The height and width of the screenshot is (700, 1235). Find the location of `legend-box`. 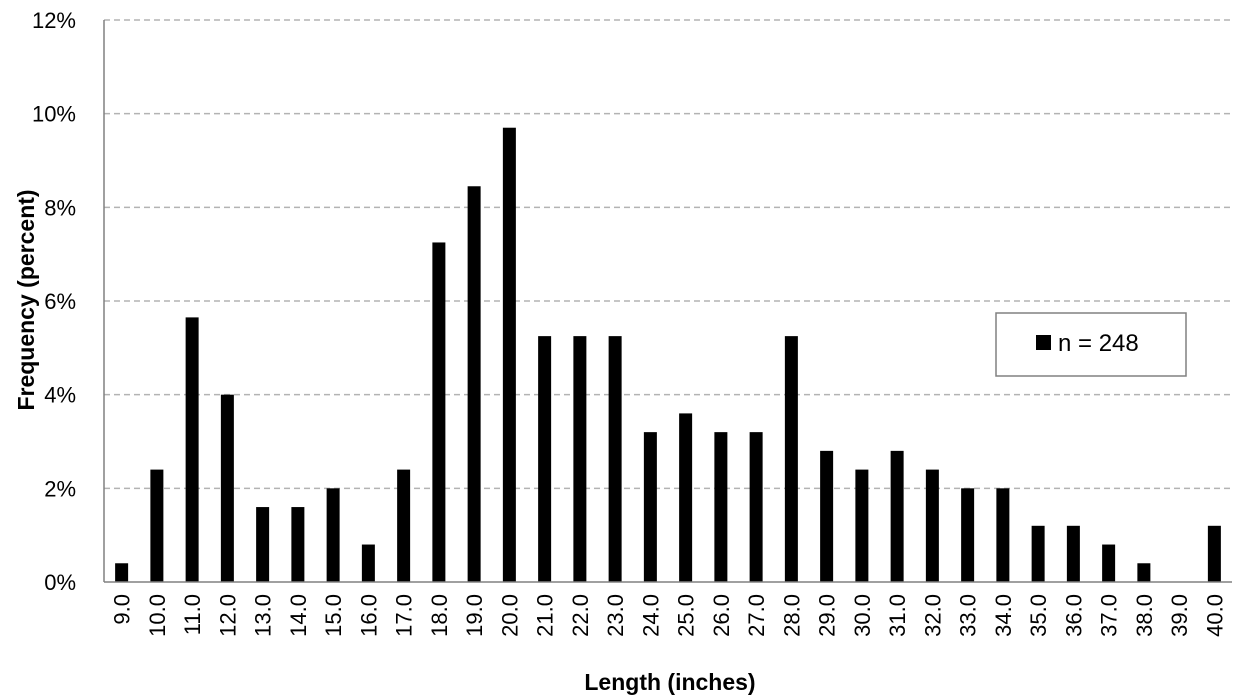

legend-box is located at coordinates (1091, 344).